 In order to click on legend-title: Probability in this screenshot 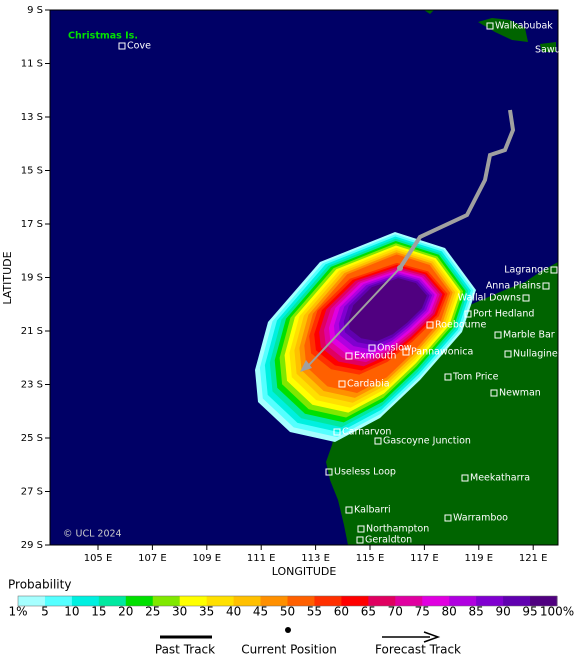, I will do `click(39, 585)`.